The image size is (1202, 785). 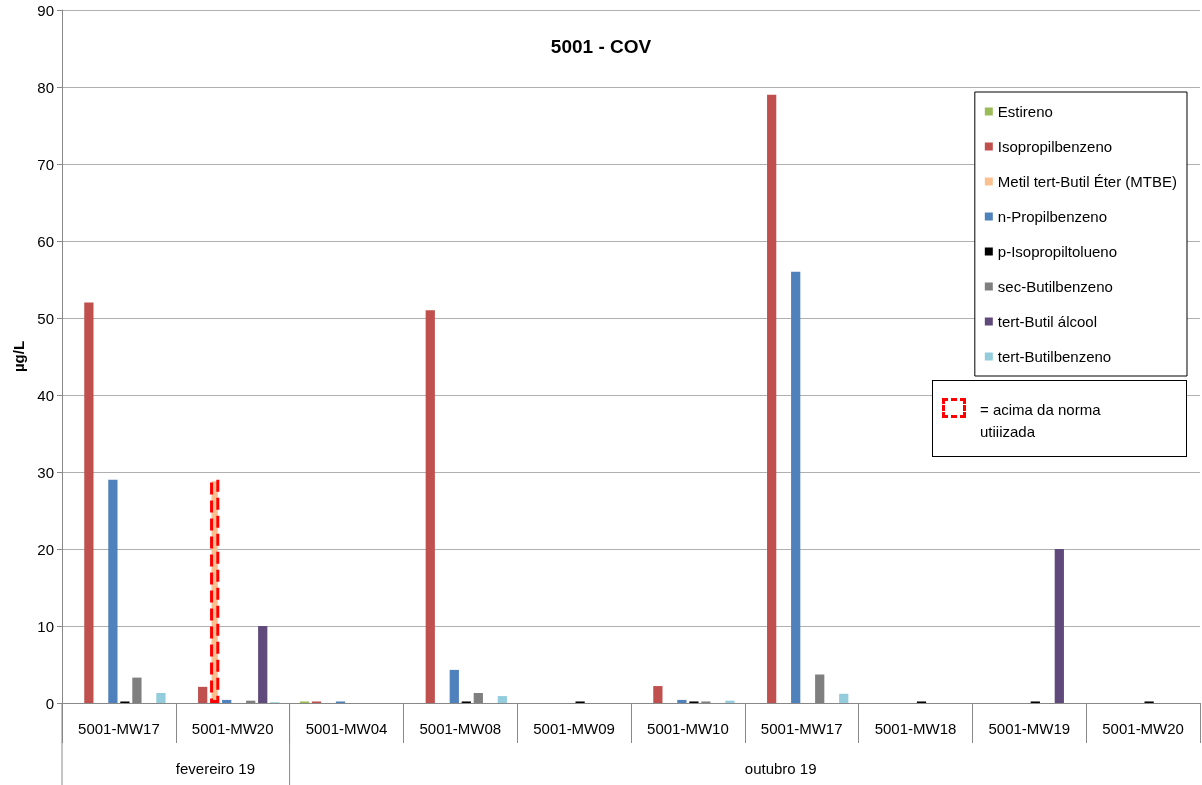 I want to click on legend-label: Metil tert-Butil Éter (MTBE), so click(x=1087, y=181).